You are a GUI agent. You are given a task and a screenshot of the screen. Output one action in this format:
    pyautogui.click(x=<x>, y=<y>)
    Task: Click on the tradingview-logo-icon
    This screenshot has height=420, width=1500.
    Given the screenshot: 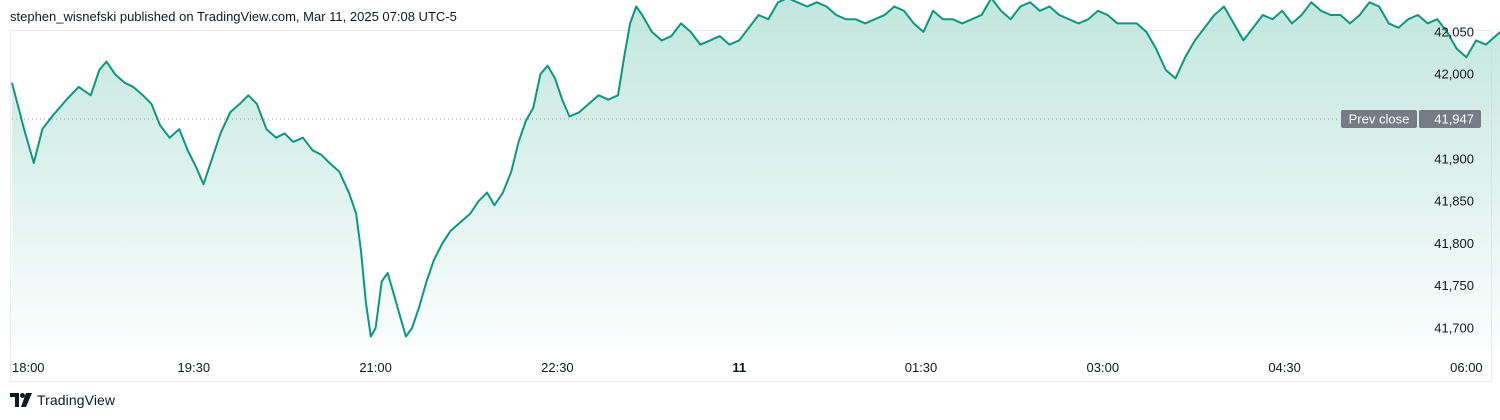 What is the action you would take?
    pyautogui.click(x=21, y=400)
    